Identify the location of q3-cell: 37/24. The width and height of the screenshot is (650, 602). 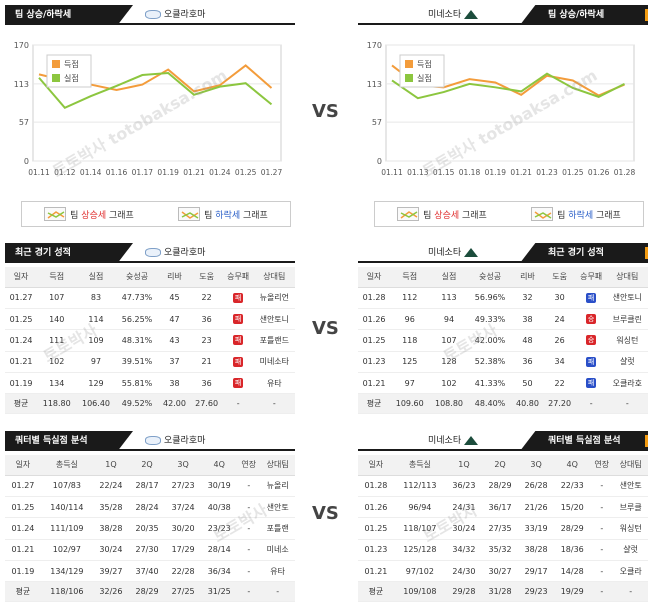
(183, 507).